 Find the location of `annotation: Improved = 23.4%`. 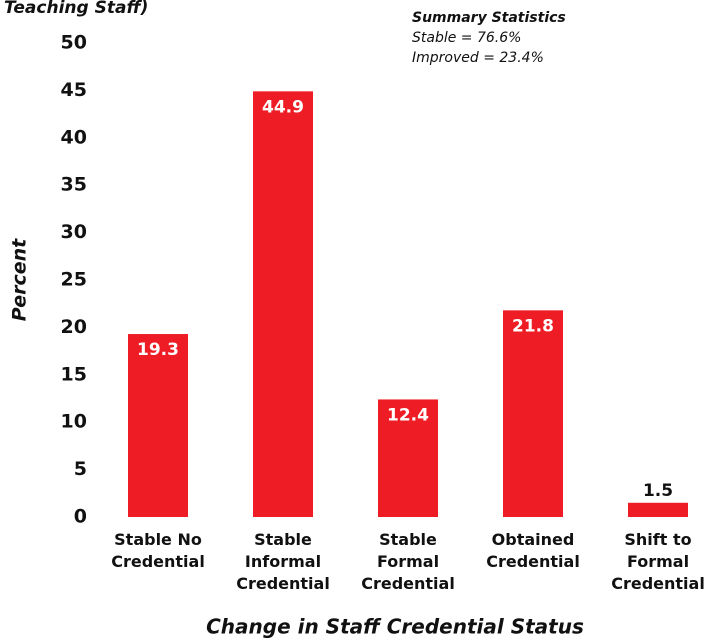

annotation: Improved = 23.4% is located at coordinates (478, 58).